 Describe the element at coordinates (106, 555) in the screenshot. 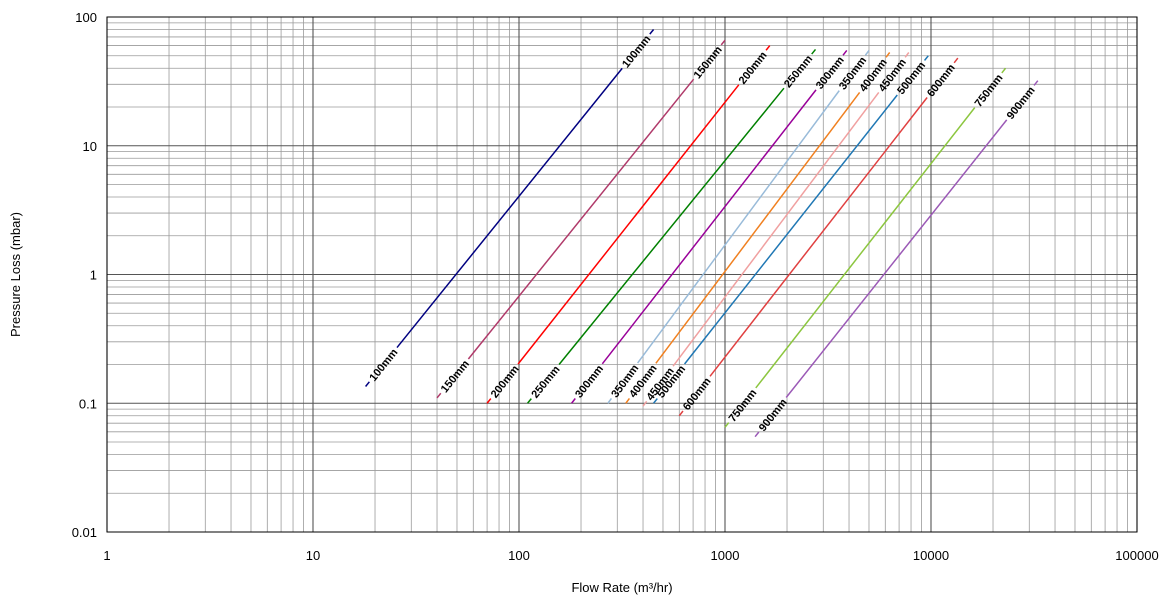

I see `x-tick-label: 1` at that location.